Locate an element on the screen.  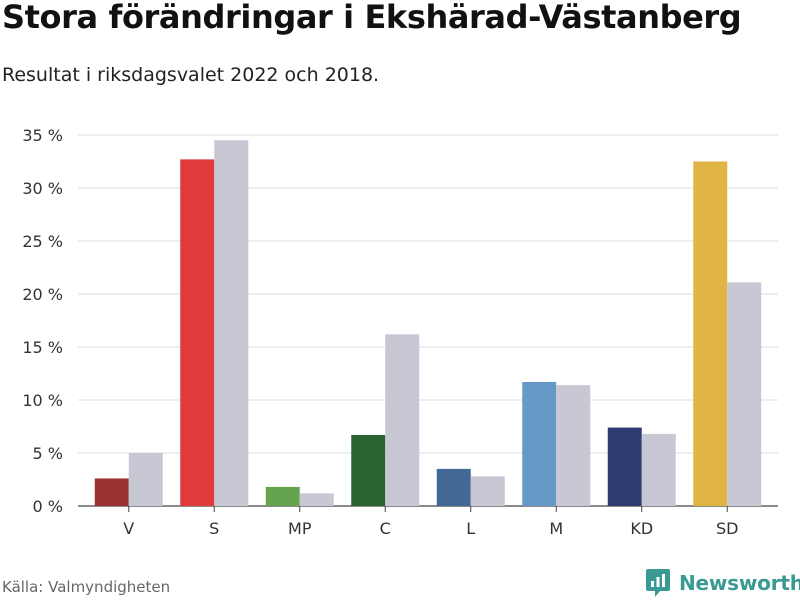
bar-2018-m is located at coordinates (573, 445).